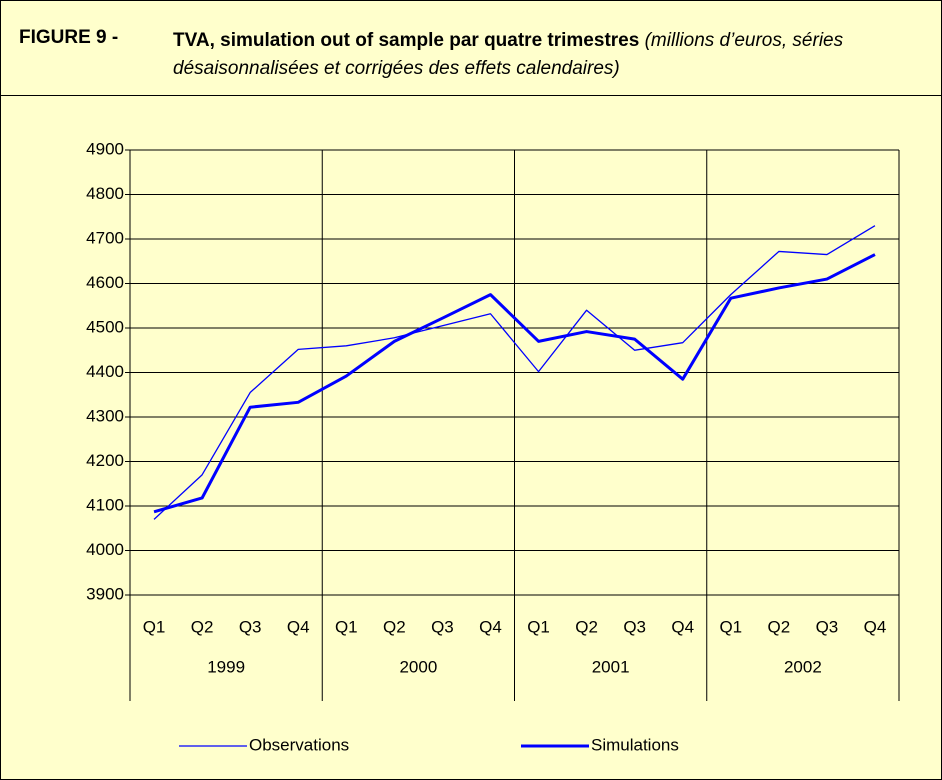  Describe the element at coordinates (418, 666) in the screenshot. I see `group-label: 2000` at that location.